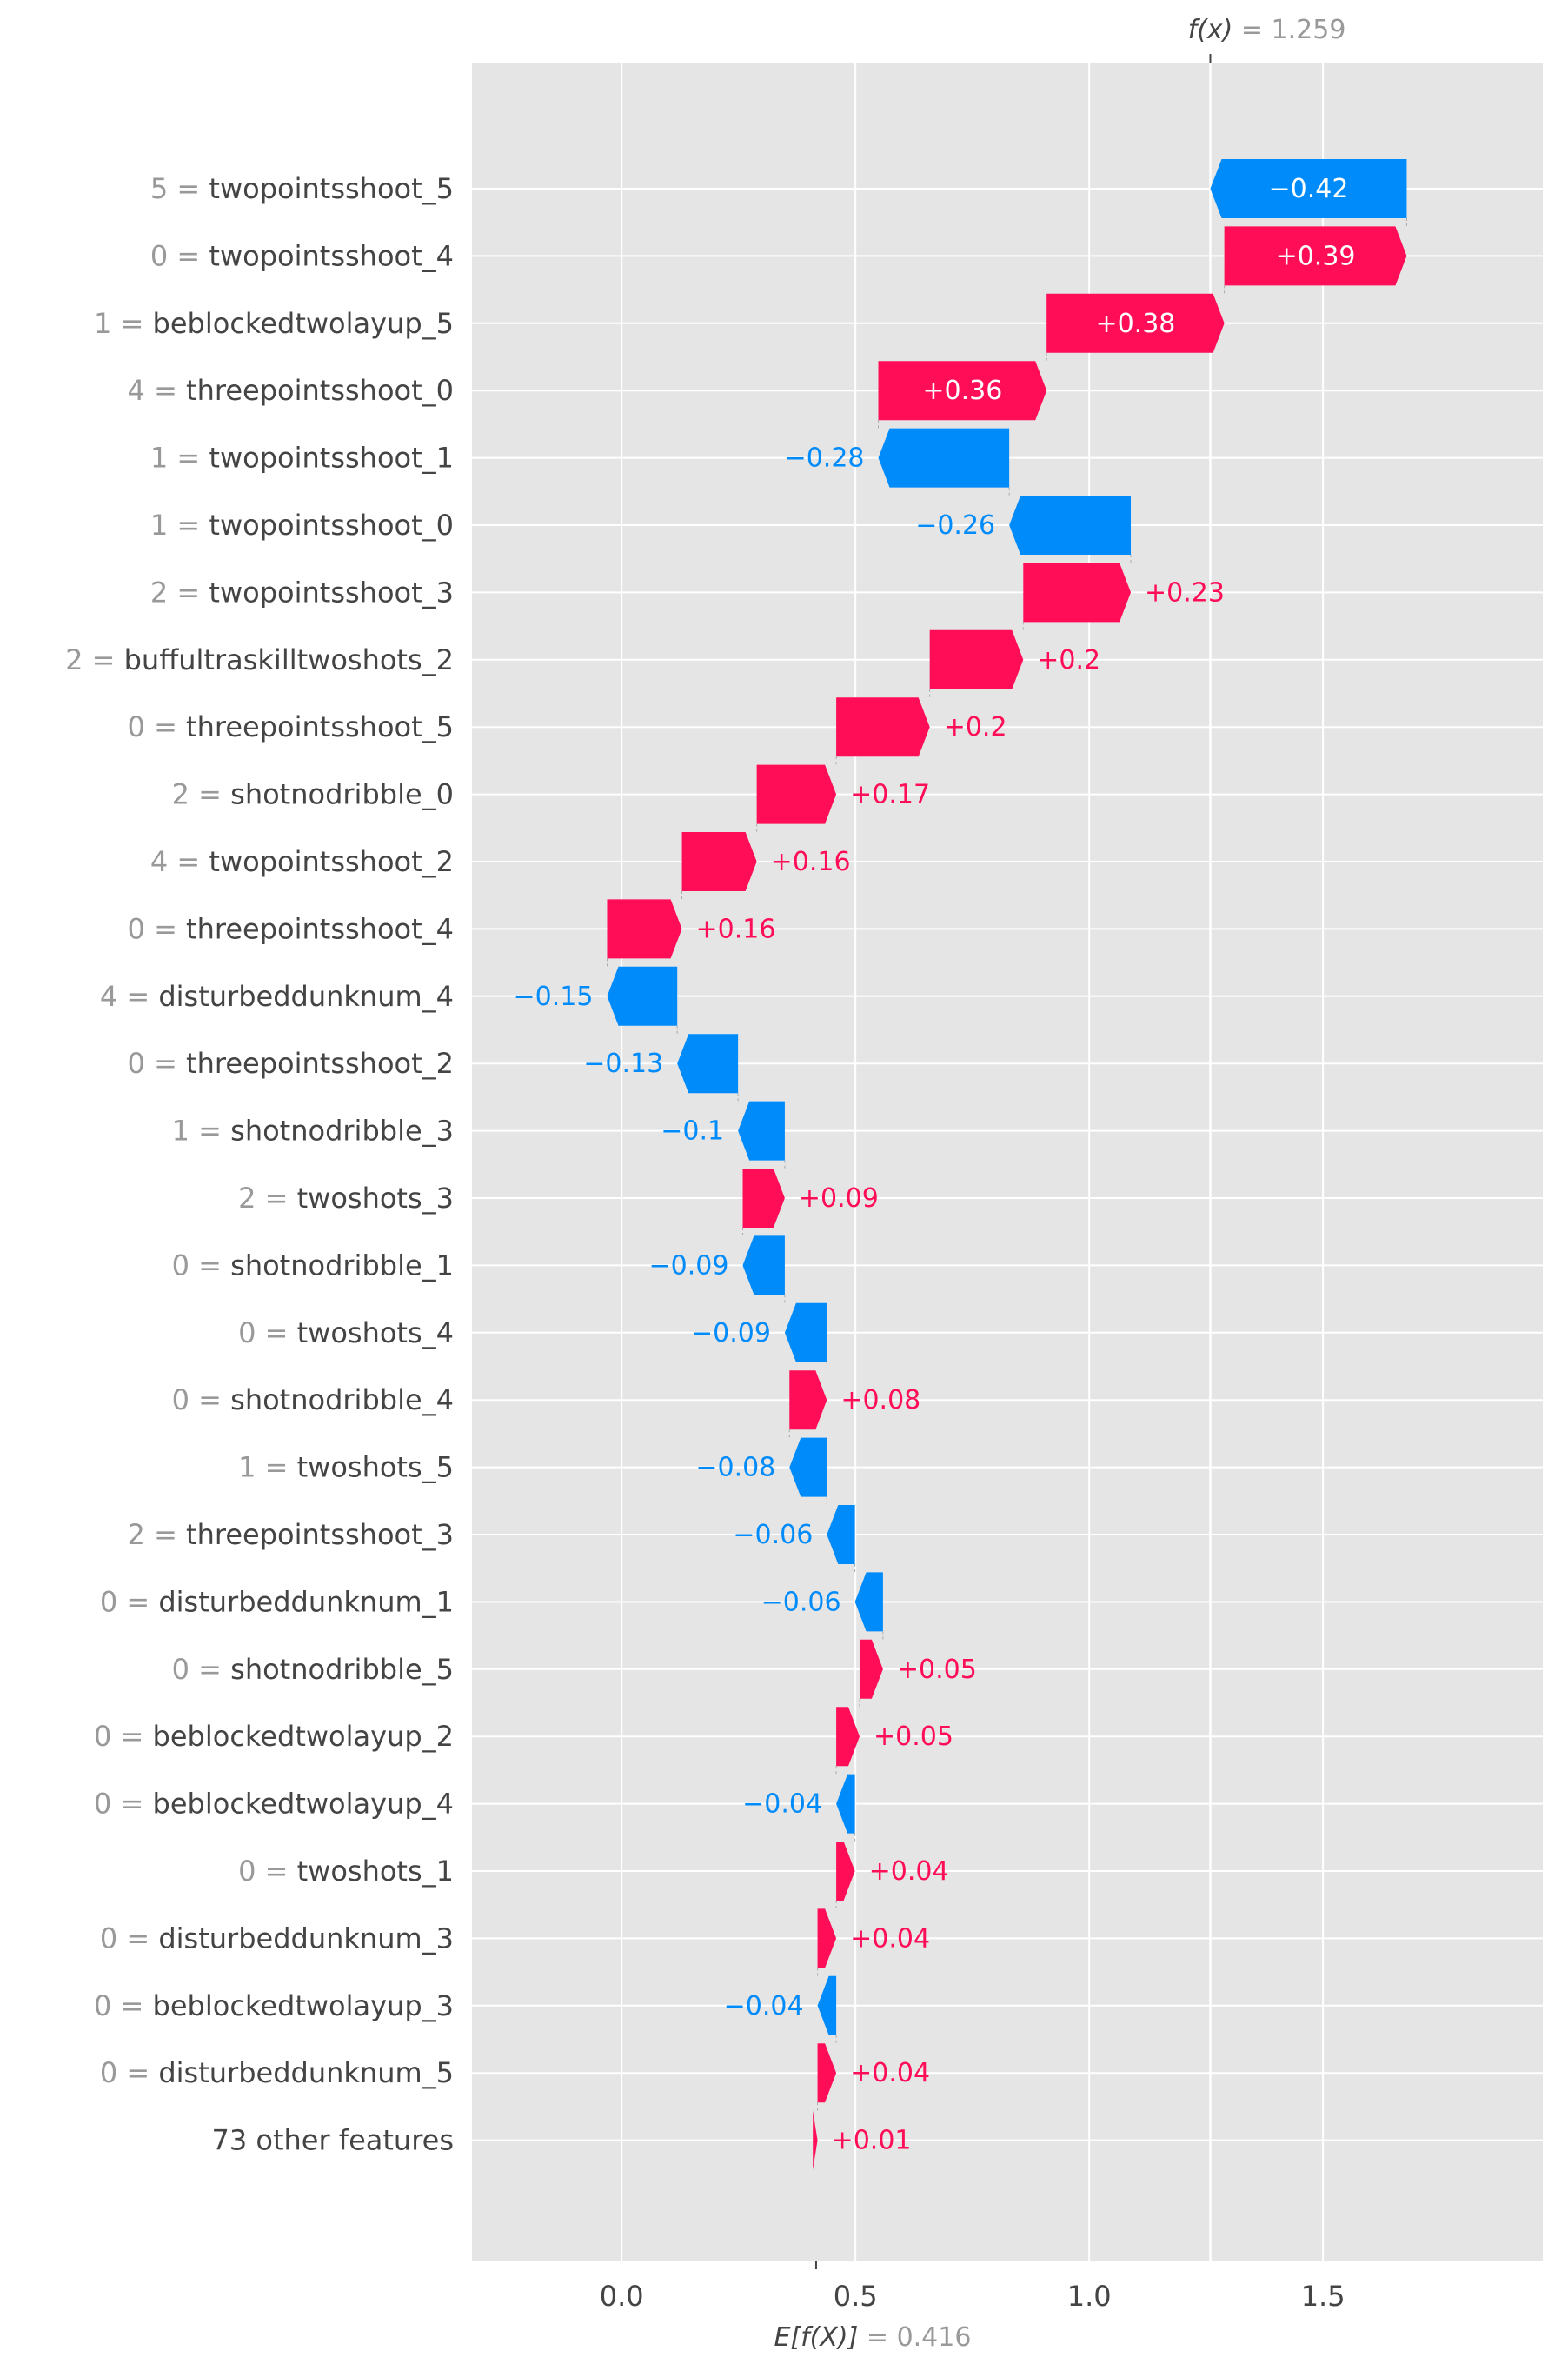 This screenshot has height=2371, width=1568. I want to click on feature-label: 0 = beblockedtwolayup_2, so click(274, 1736).